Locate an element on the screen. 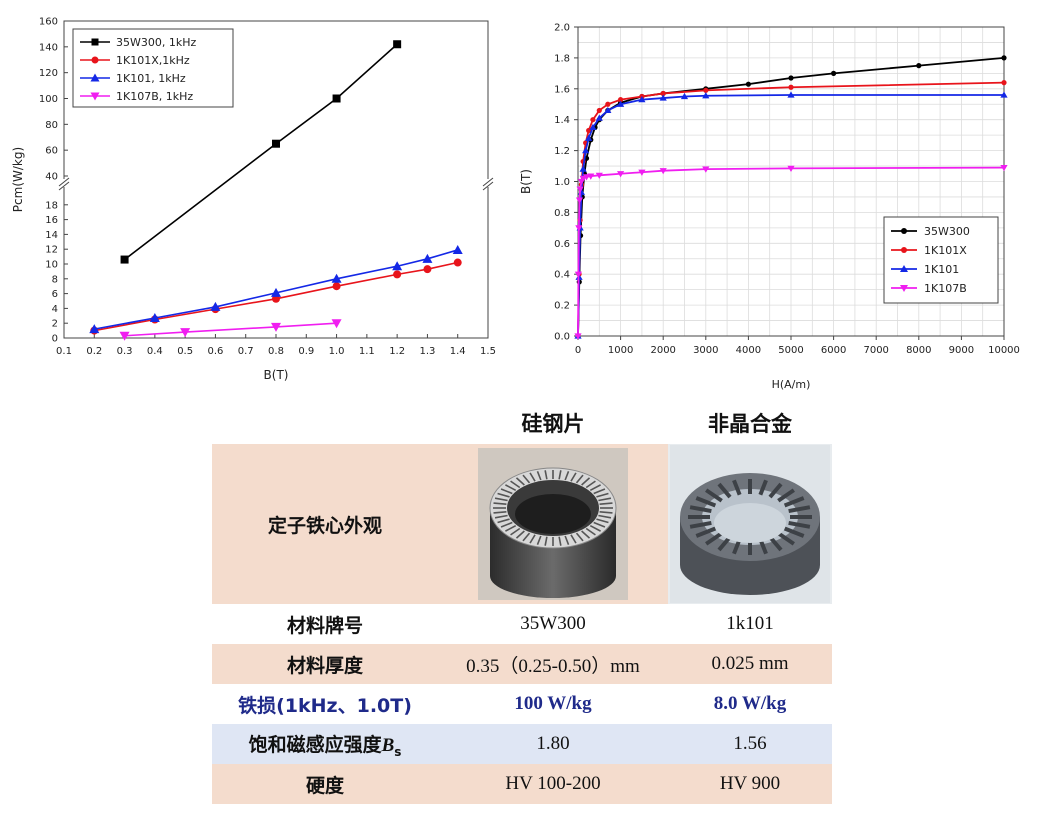 Image resolution: width=1051 pixels, height=816 pixels. axis-break-mark-right-a is located at coordinates (488, 182).